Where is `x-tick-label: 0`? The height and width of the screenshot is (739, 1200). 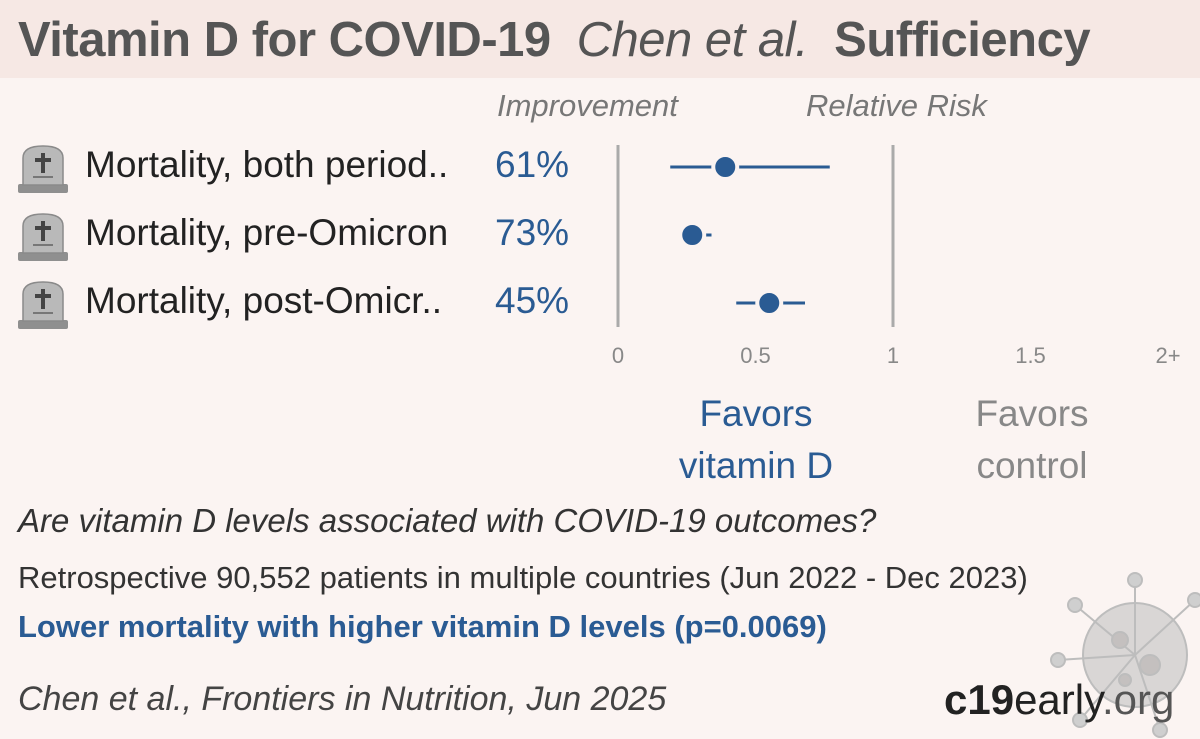
x-tick-label: 0 is located at coordinates (618, 355).